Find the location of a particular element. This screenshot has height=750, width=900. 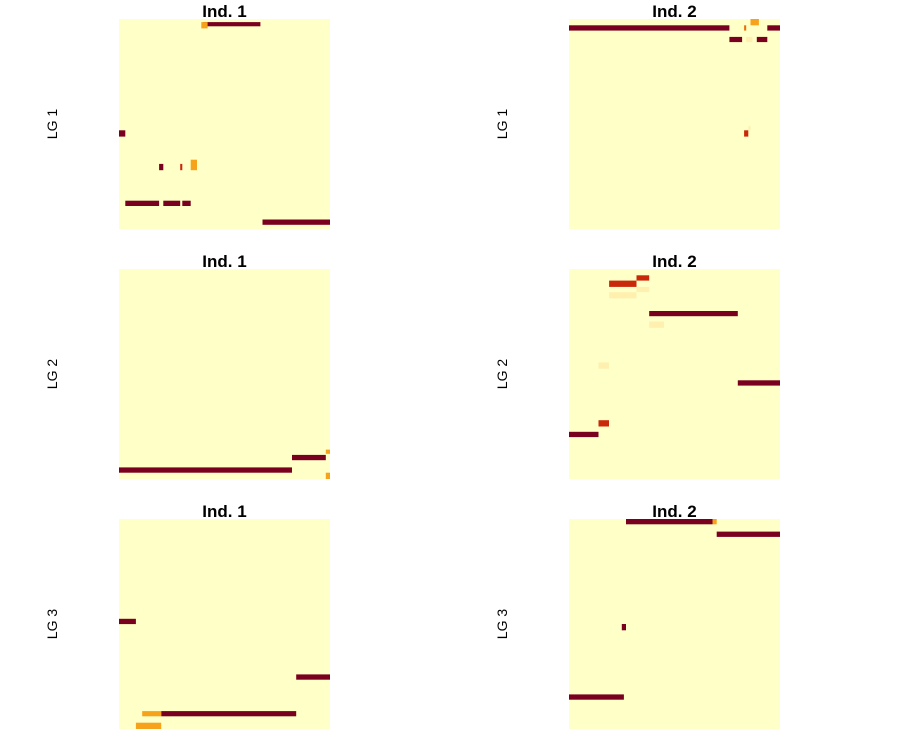

heatmap-panel-4: Ind. 2 LG 2 is located at coordinates (637, 365).